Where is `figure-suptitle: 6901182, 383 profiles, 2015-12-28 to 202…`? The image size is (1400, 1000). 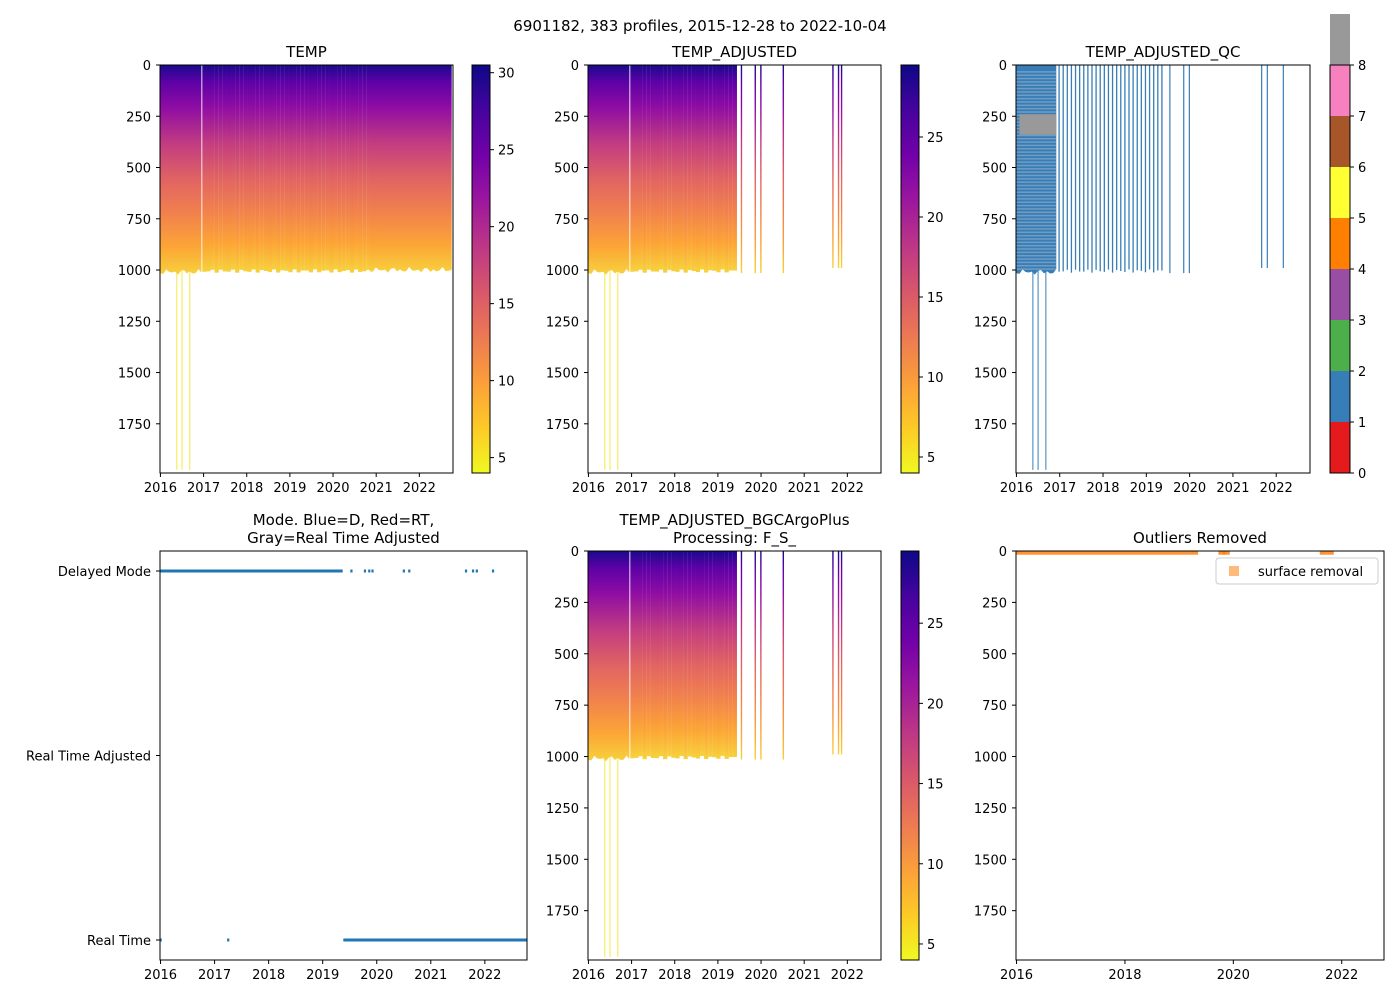
figure-suptitle: 6901182, 383 profiles, 2015-12-28 to 202… is located at coordinates (699, 26).